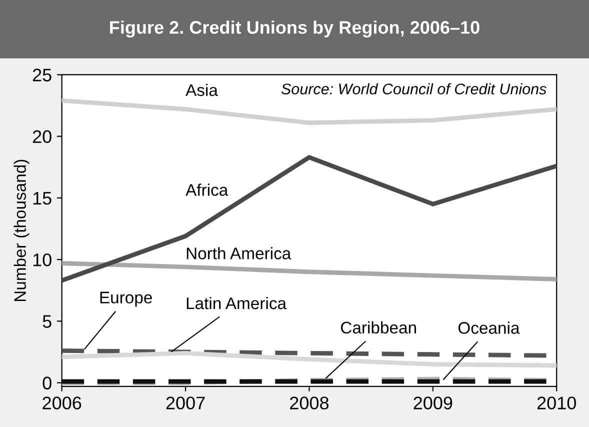  Describe the element at coordinates (47, 321) in the screenshot. I see `y-tick-label: 5` at that location.